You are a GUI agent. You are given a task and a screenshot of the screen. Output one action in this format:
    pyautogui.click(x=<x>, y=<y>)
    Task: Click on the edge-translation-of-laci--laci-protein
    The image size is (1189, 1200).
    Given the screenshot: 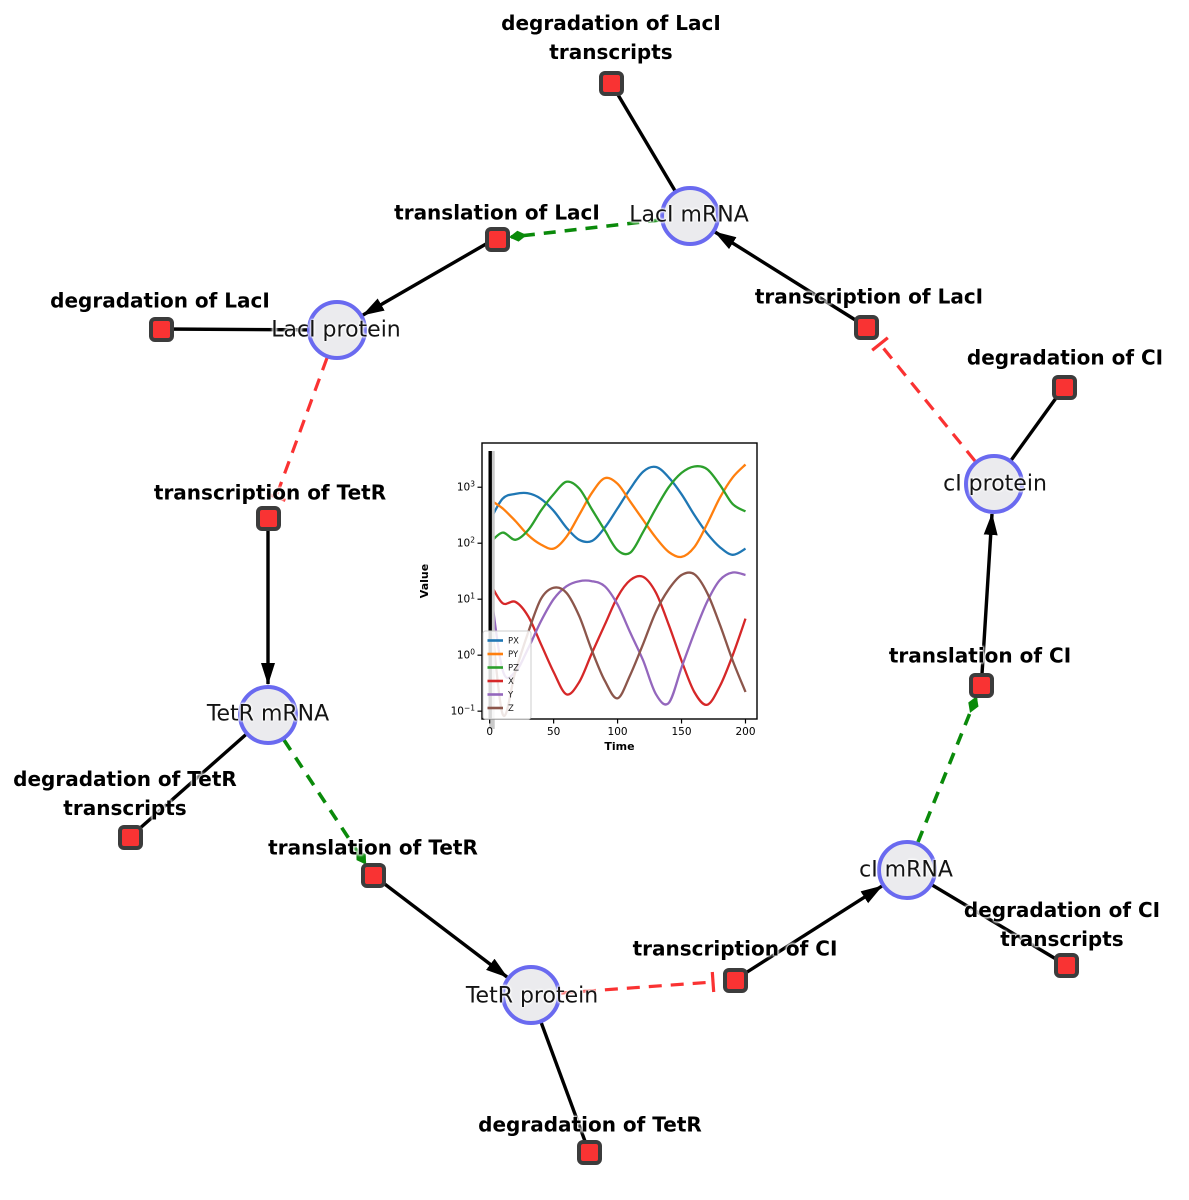 What is the action you would take?
    pyautogui.click(x=424, y=279)
    